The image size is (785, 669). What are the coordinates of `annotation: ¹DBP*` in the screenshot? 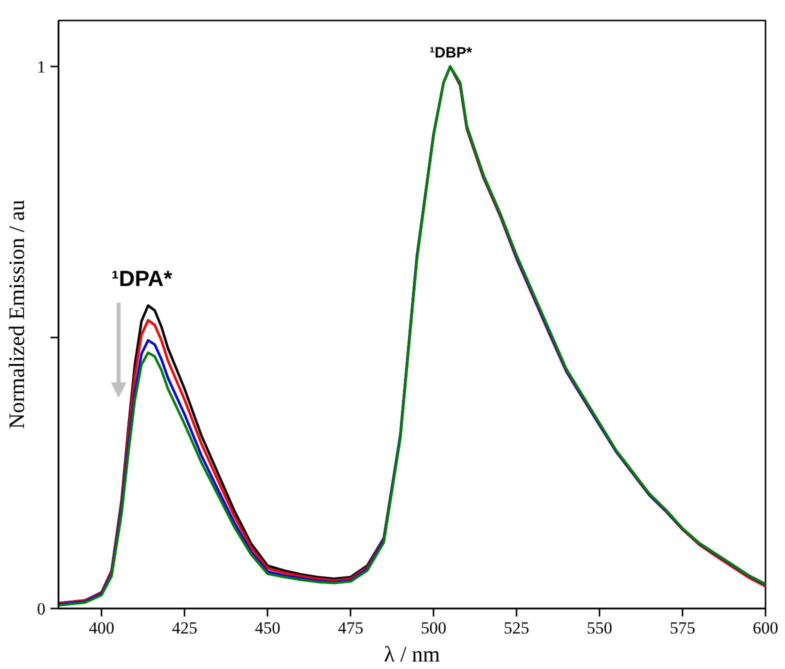 It's located at (451, 53).